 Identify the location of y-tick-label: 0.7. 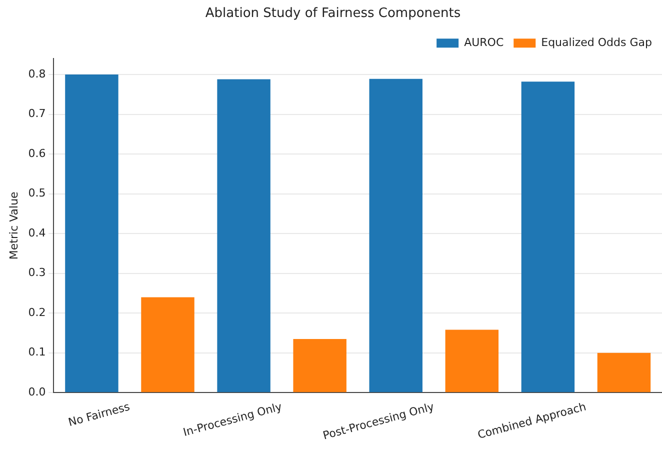
(37, 113).